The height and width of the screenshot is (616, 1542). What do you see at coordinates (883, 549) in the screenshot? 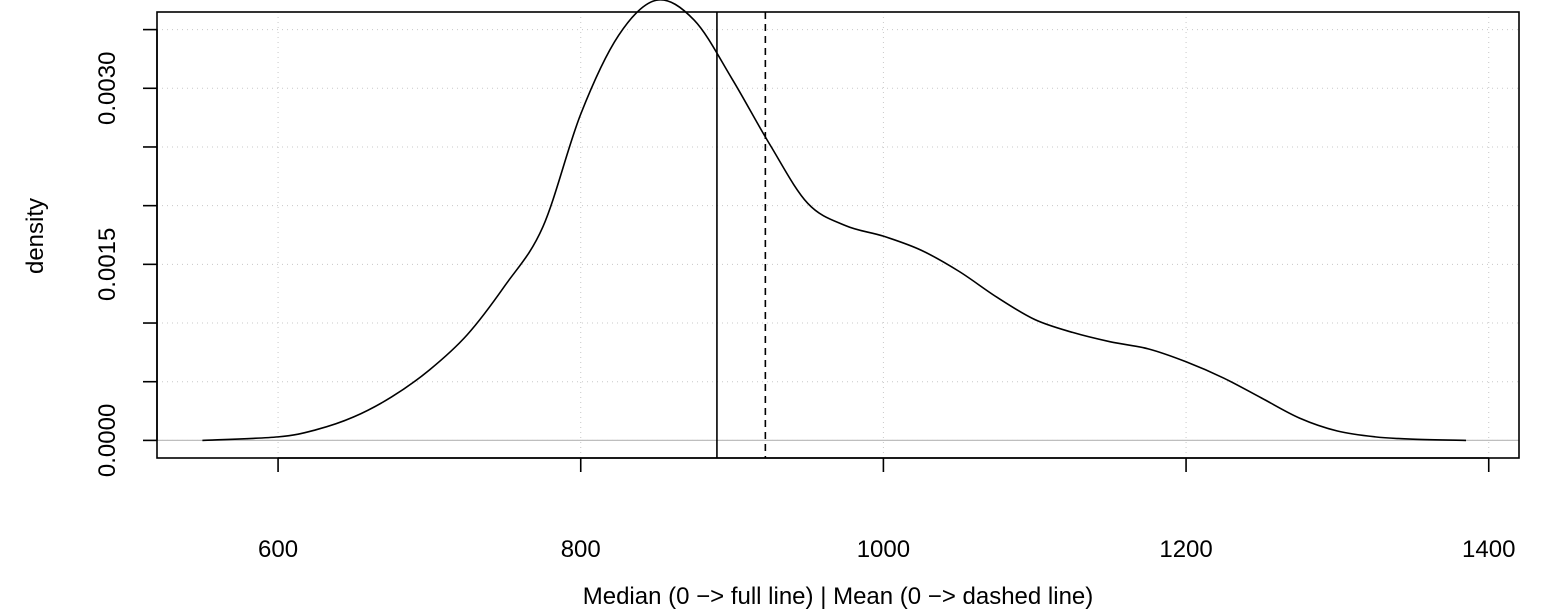
I see `x-tick-label-2: 1000` at bounding box center [883, 549].